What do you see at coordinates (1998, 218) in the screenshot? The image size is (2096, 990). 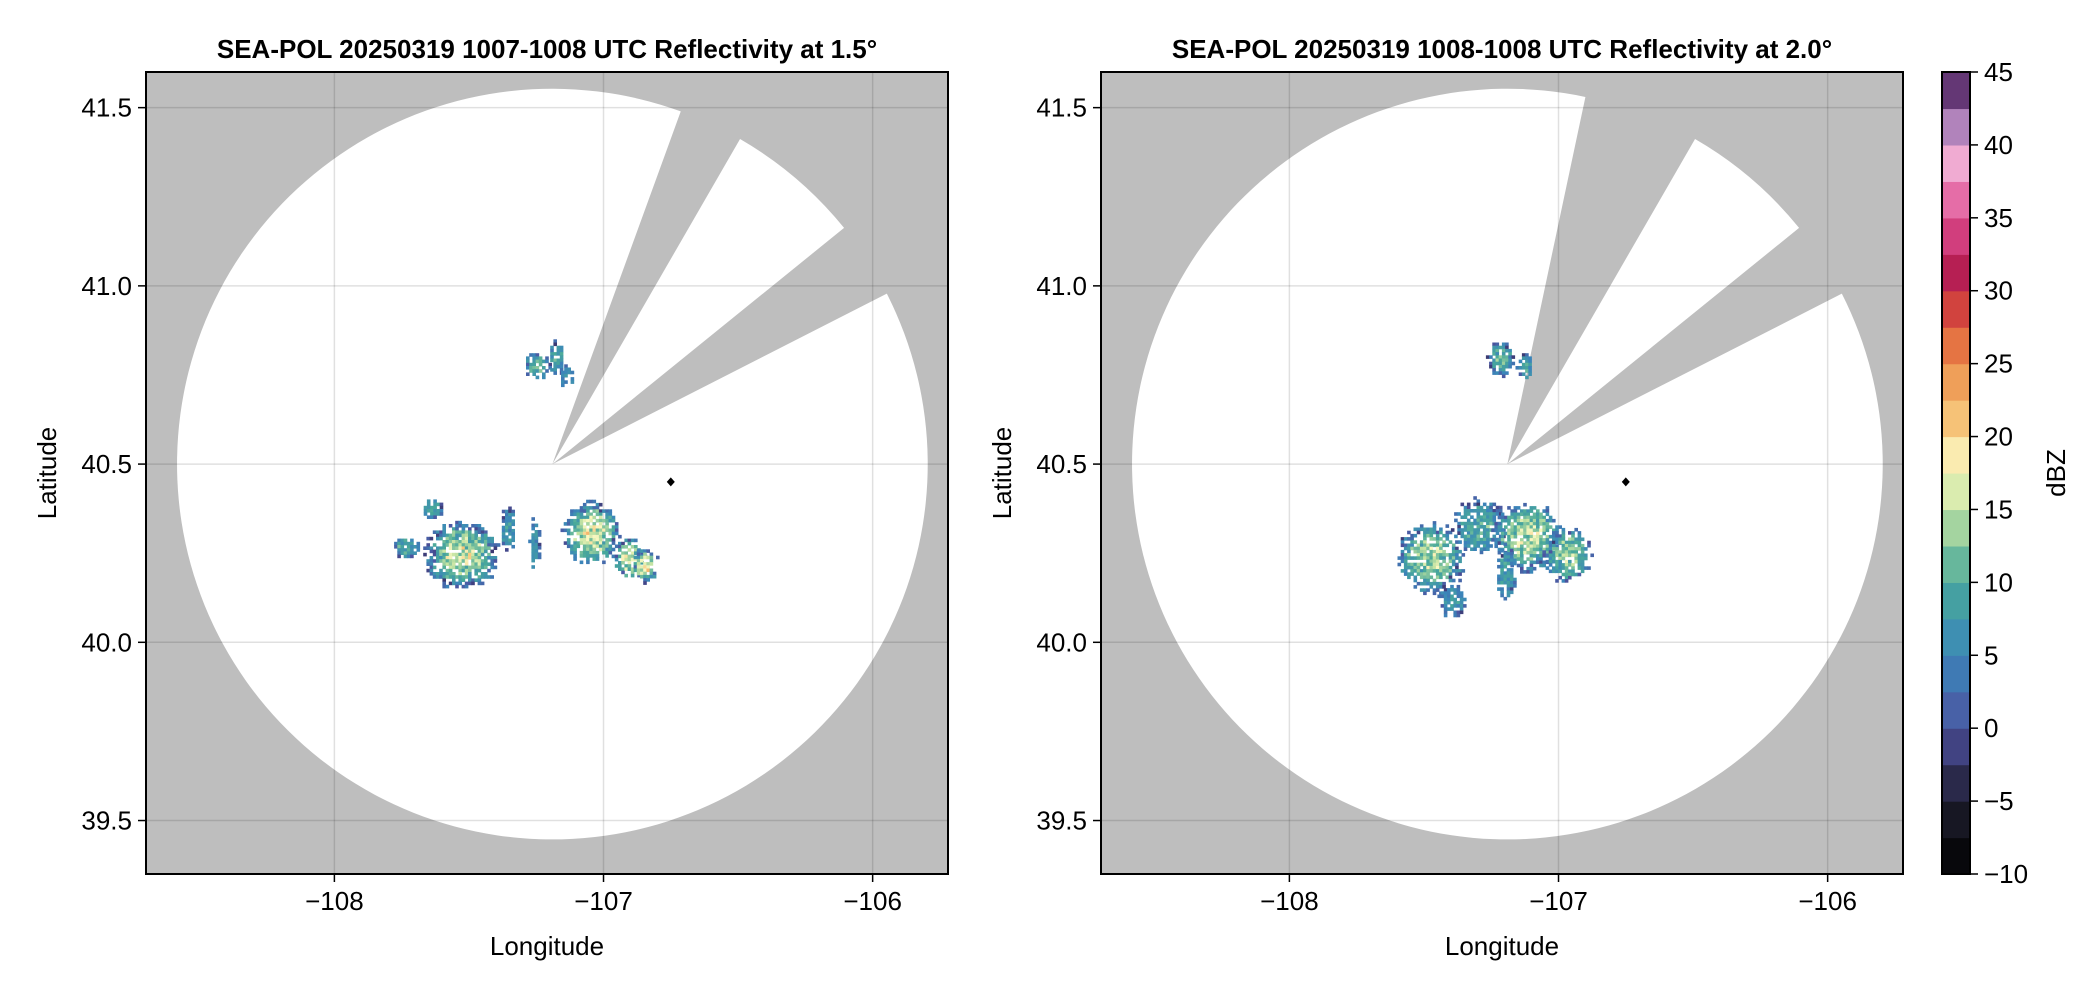 I see `colorbar-tick-label: 35` at bounding box center [1998, 218].